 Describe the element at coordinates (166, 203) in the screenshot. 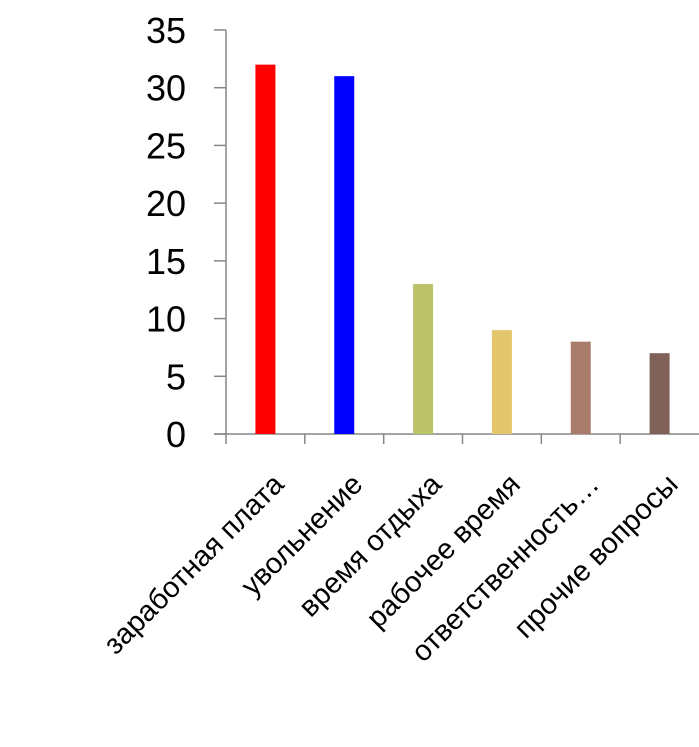

I see `y-tick-label: 20` at that location.